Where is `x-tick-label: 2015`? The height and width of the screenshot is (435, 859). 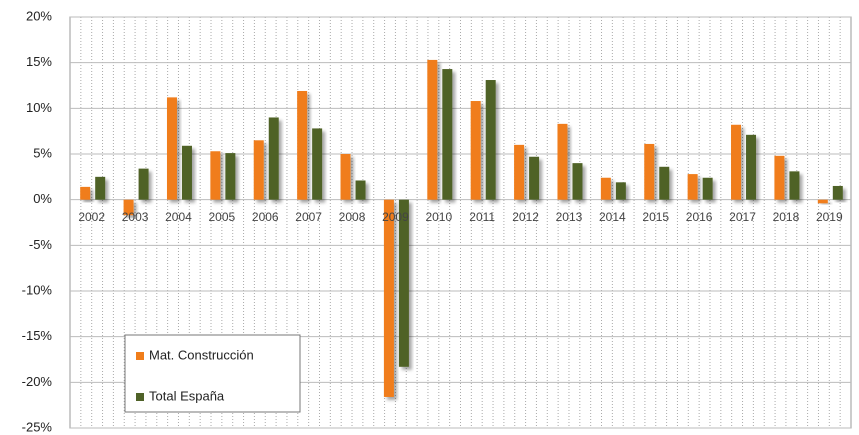
x-tick-label: 2015 is located at coordinates (655, 217).